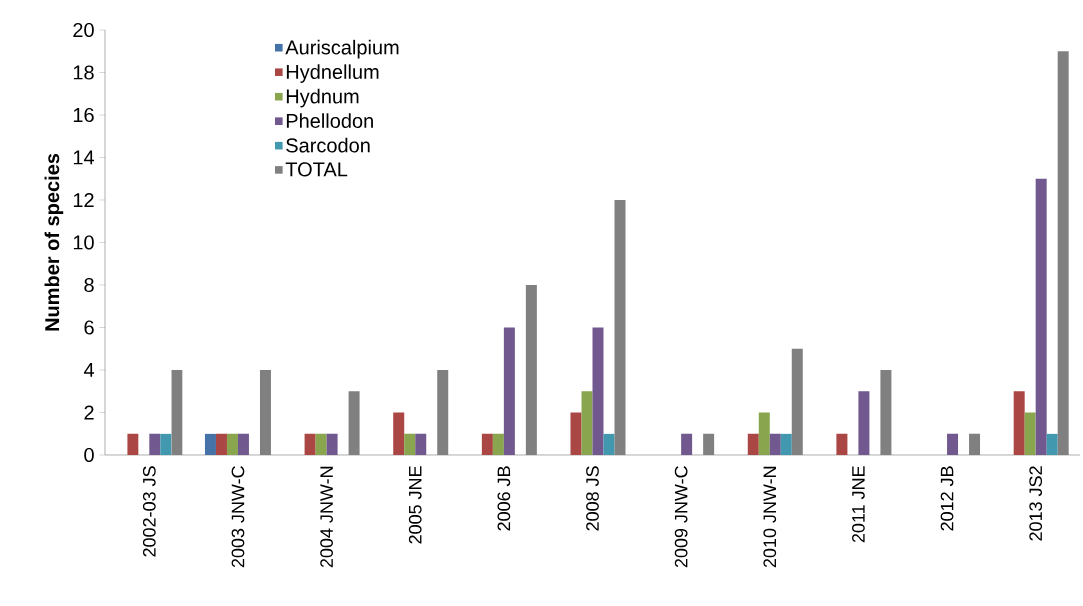  Describe the element at coordinates (89, 327) in the screenshot. I see `y-tick-label: 6` at that location.